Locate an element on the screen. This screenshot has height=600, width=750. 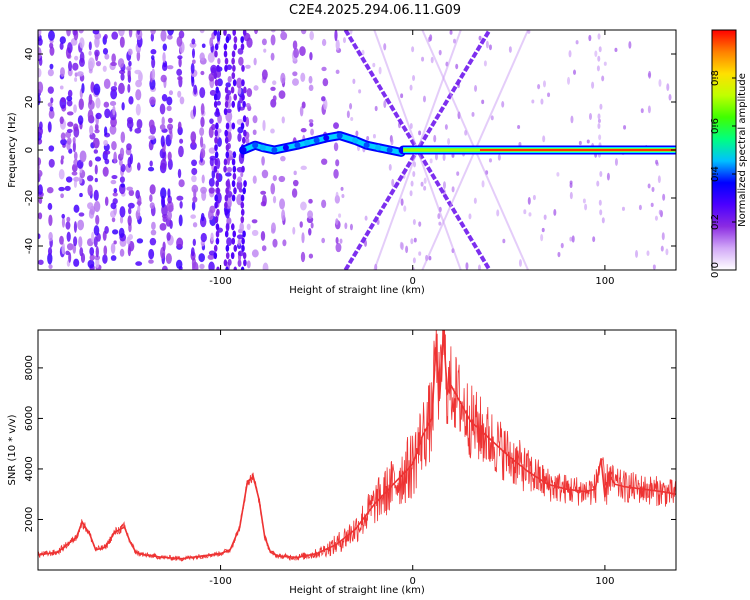
spectrogram-y-tick-label: 40 is located at coordinates (29, 54).